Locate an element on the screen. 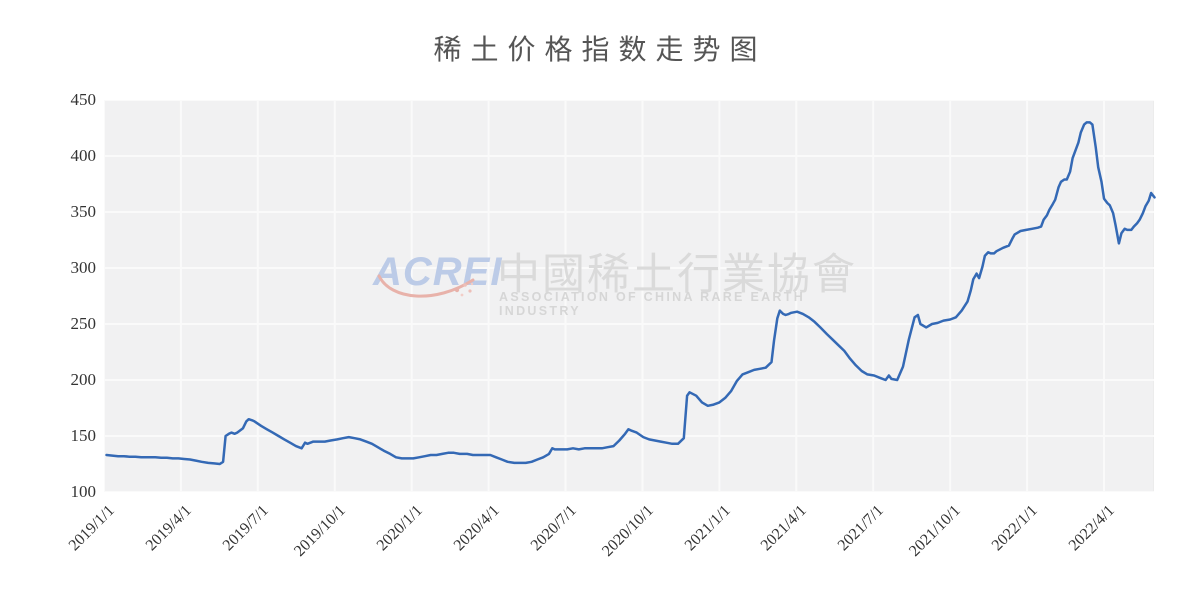  acrei-swoosh-icon is located at coordinates (426, 286).